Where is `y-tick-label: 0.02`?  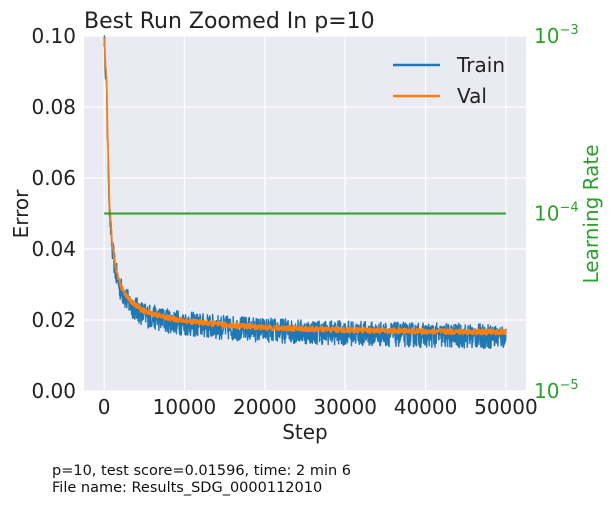
y-tick-label: 0.02 is located at coordinates (53, 320).